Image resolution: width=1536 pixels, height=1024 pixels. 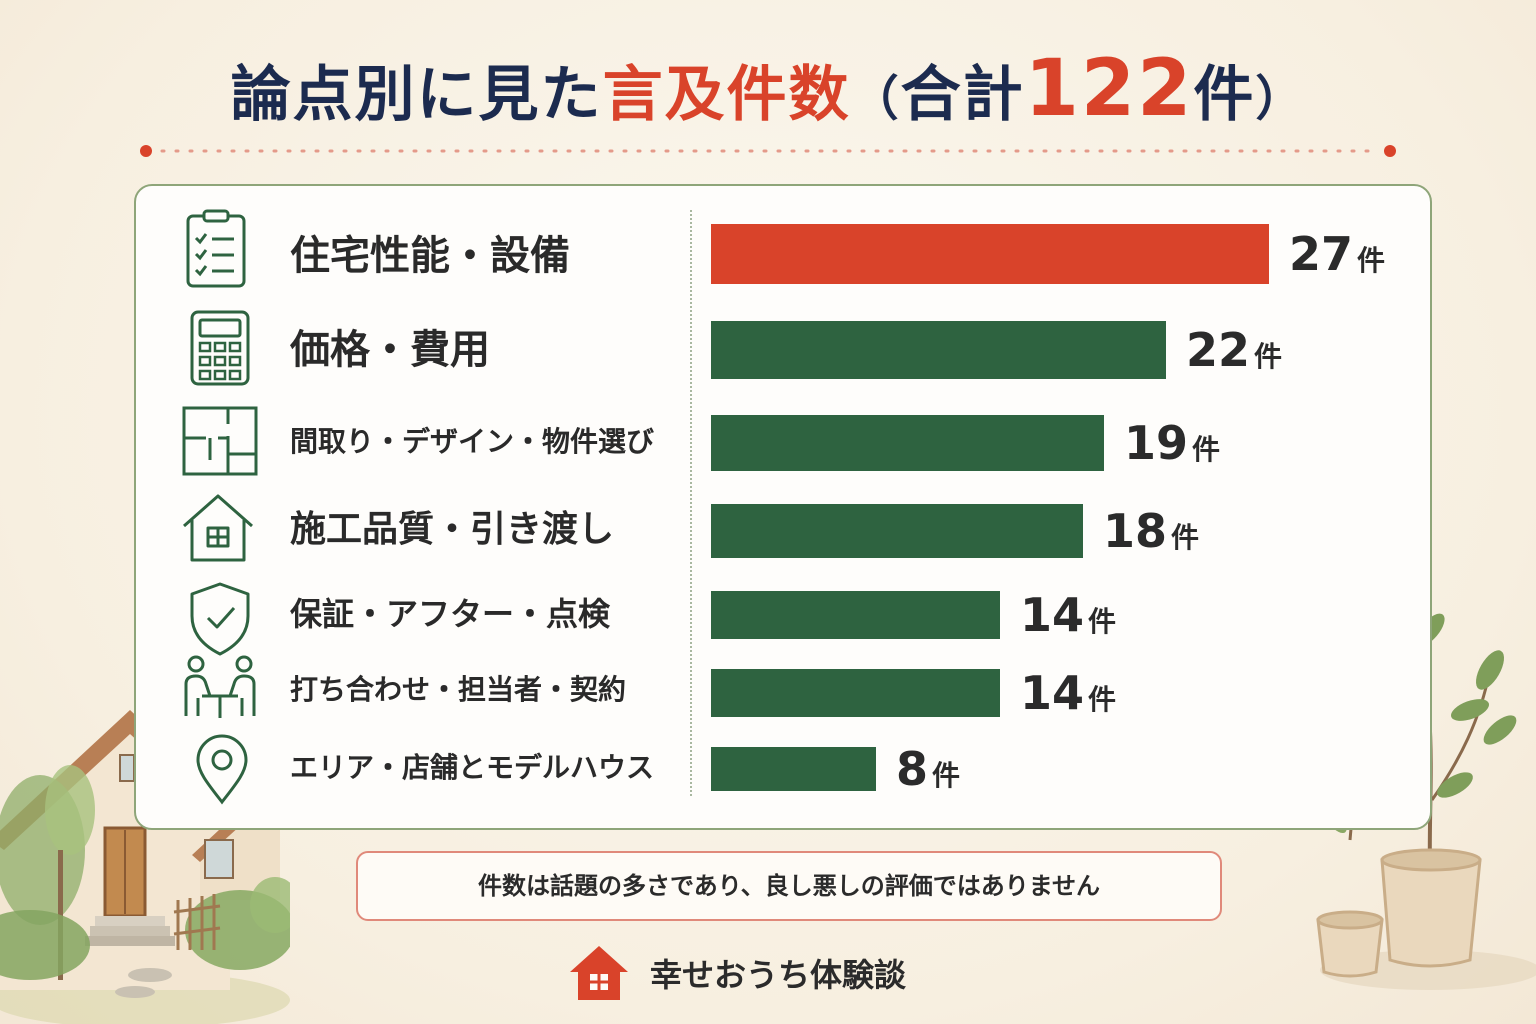 I want to click on bar-value-0-number: 27, so click(x=1321, y=254).